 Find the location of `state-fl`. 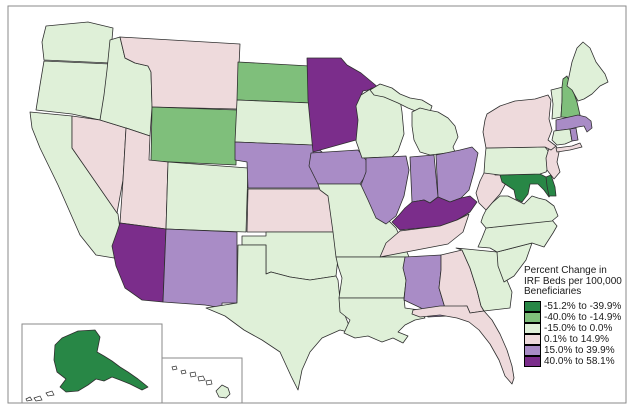

state-fl is located at coordinates (463, 345).